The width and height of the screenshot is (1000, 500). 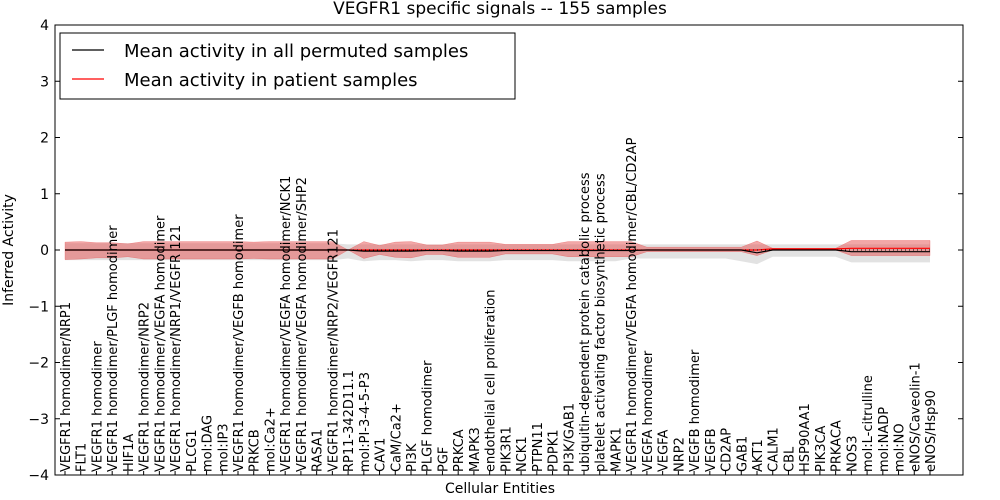 I want to click on x-tick-label: endothelial cell proliferation, so click(x=491, y=381).